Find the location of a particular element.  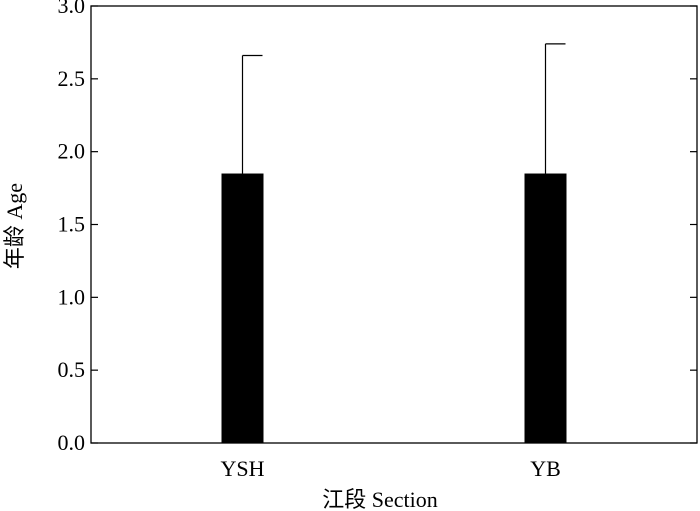

y-tick-label: 1.5 is located at coordinates (72, 224).